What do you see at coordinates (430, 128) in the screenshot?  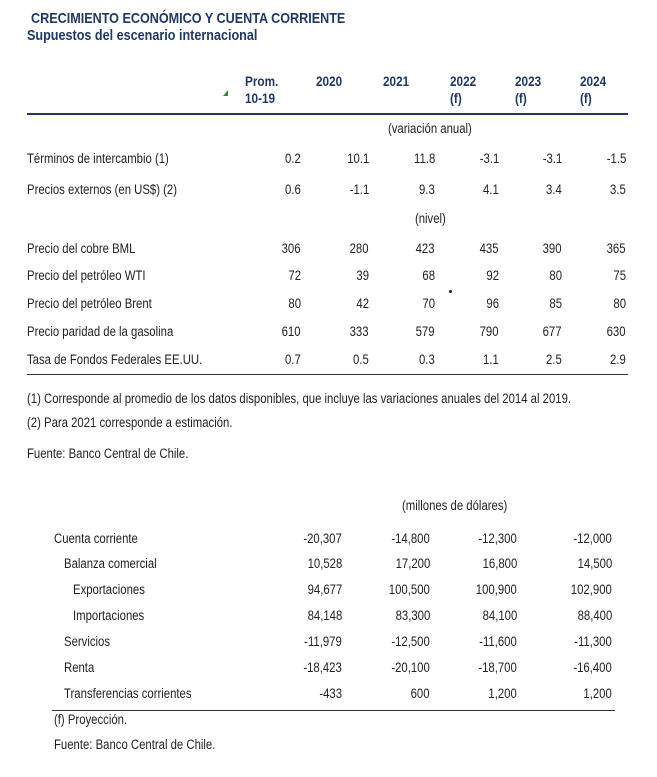 I see `unit-annual-variation: (variación anual)` at bounding box center [430, 128].